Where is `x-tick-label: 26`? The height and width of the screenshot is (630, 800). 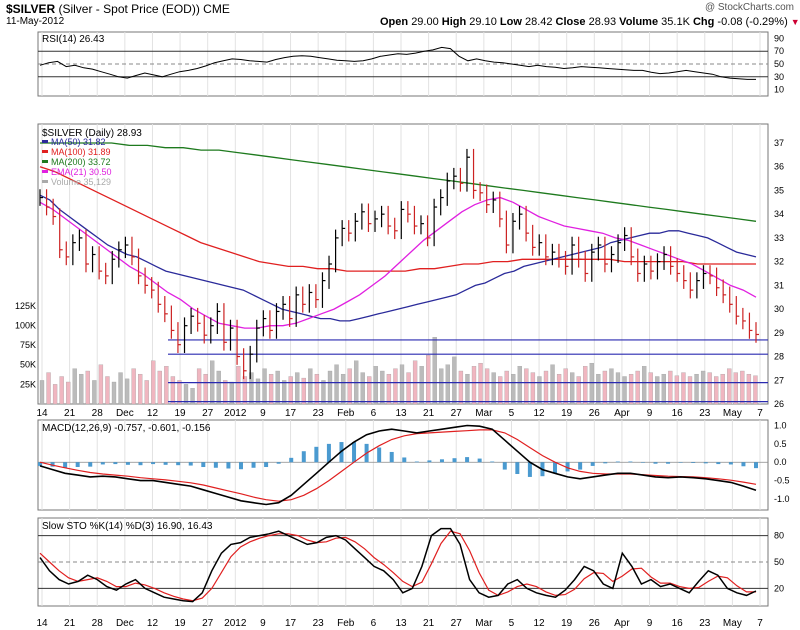
x-tick-label: 26 is located at coordinates (595, 623).